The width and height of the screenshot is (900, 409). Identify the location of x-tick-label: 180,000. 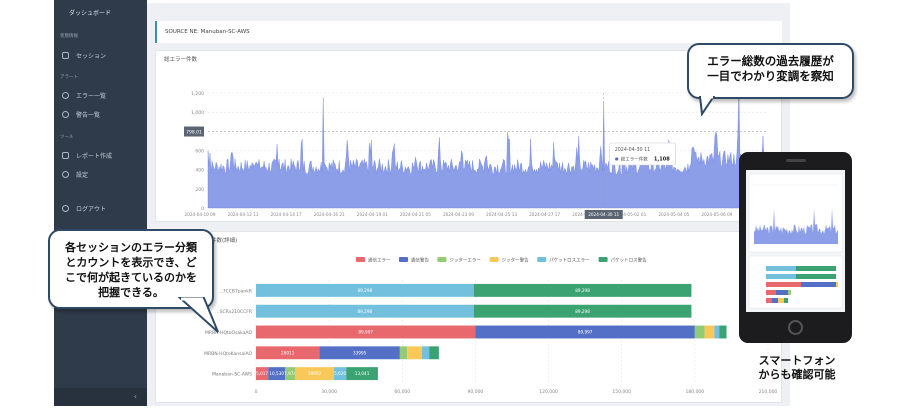
(695, 392).